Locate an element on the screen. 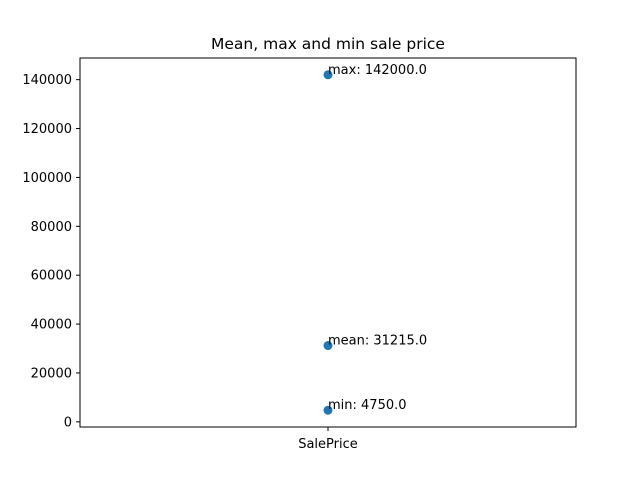 This screenshot has height=480, width=640. point-annotation: mean: 31215.0 is located at coordinates (377, 341).